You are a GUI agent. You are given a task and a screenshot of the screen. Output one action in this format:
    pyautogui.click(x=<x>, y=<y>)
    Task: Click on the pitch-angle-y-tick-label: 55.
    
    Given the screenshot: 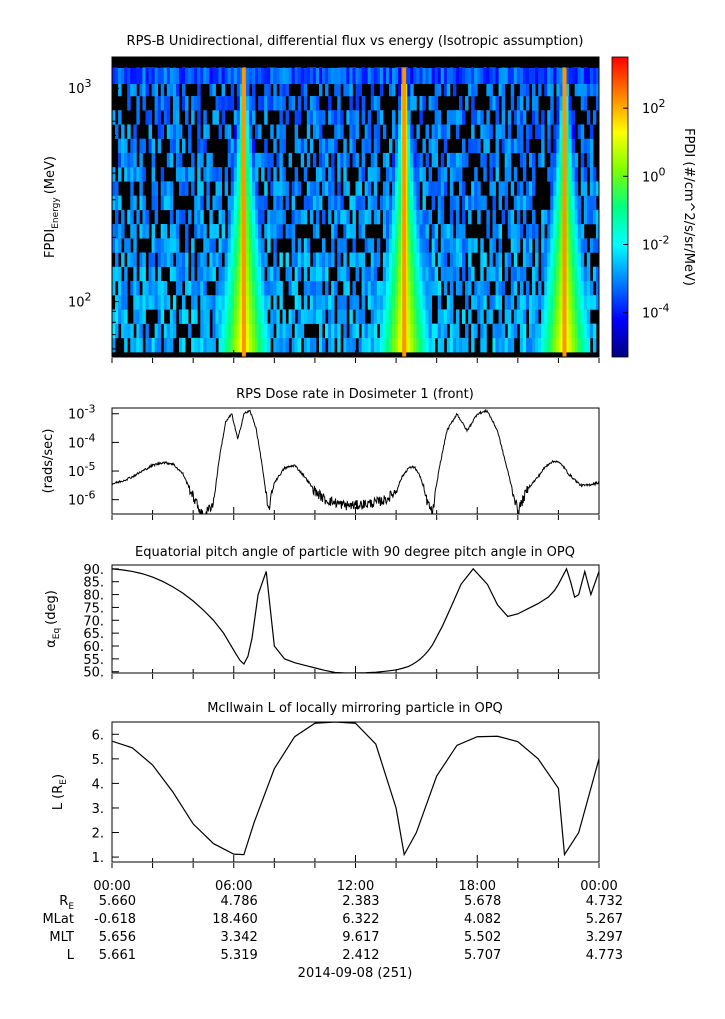 What is the action you would take?
    pyautogui.click(x=93, y=660)
    